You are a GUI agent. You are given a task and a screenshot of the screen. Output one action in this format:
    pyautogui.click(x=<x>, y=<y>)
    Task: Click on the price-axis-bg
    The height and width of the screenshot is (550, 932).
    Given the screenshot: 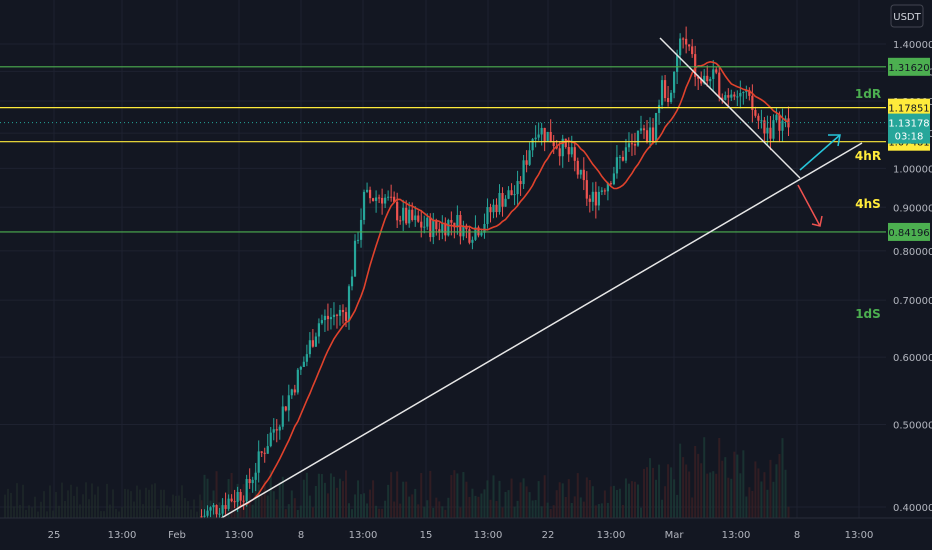 What is the action you would take?
    pyautogui.click(x=909, y=275)
    